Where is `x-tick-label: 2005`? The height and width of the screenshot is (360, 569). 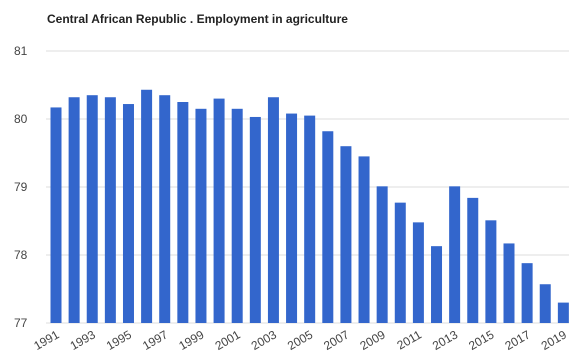 x-tick-label: 2005 is located at coordinates (300, 340).